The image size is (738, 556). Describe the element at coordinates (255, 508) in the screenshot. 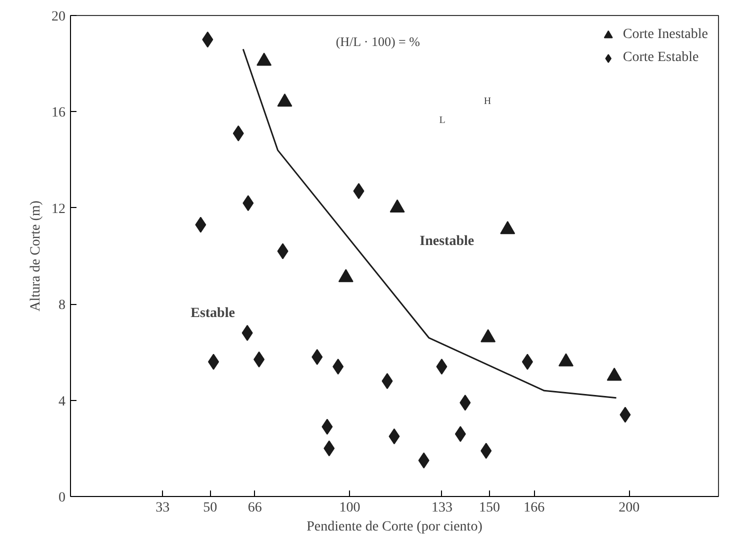

I see `x-tick-label: 66` at that location.